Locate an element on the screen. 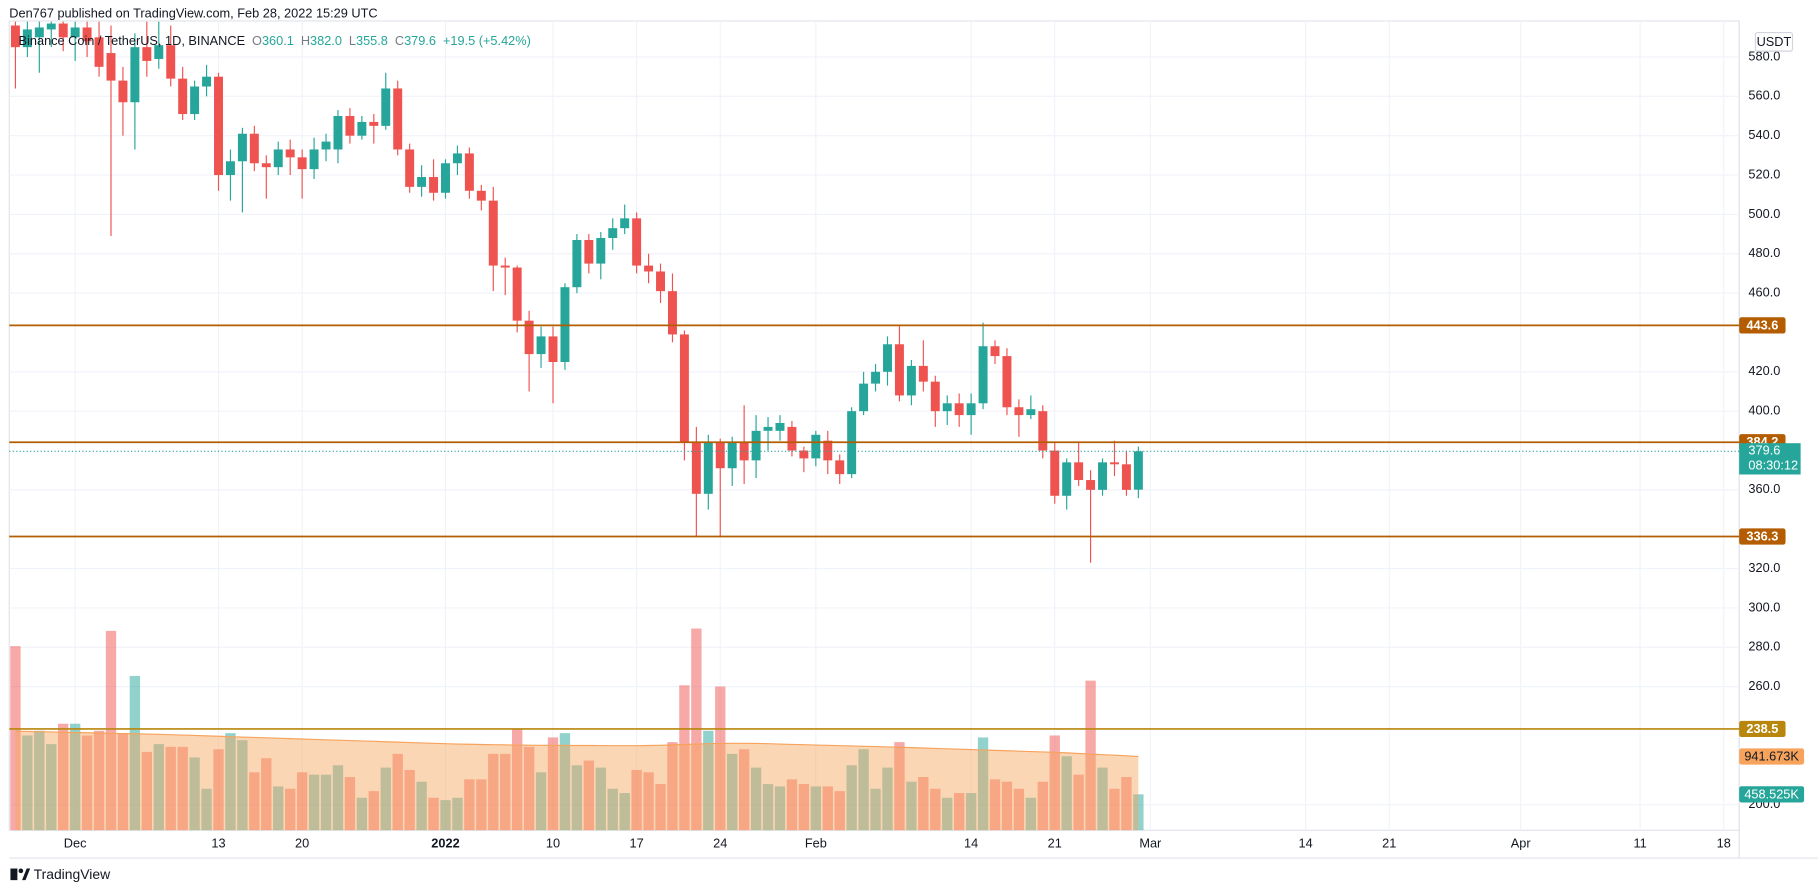  ohlc-value: 360.1 is located at coordinates (278, 40).